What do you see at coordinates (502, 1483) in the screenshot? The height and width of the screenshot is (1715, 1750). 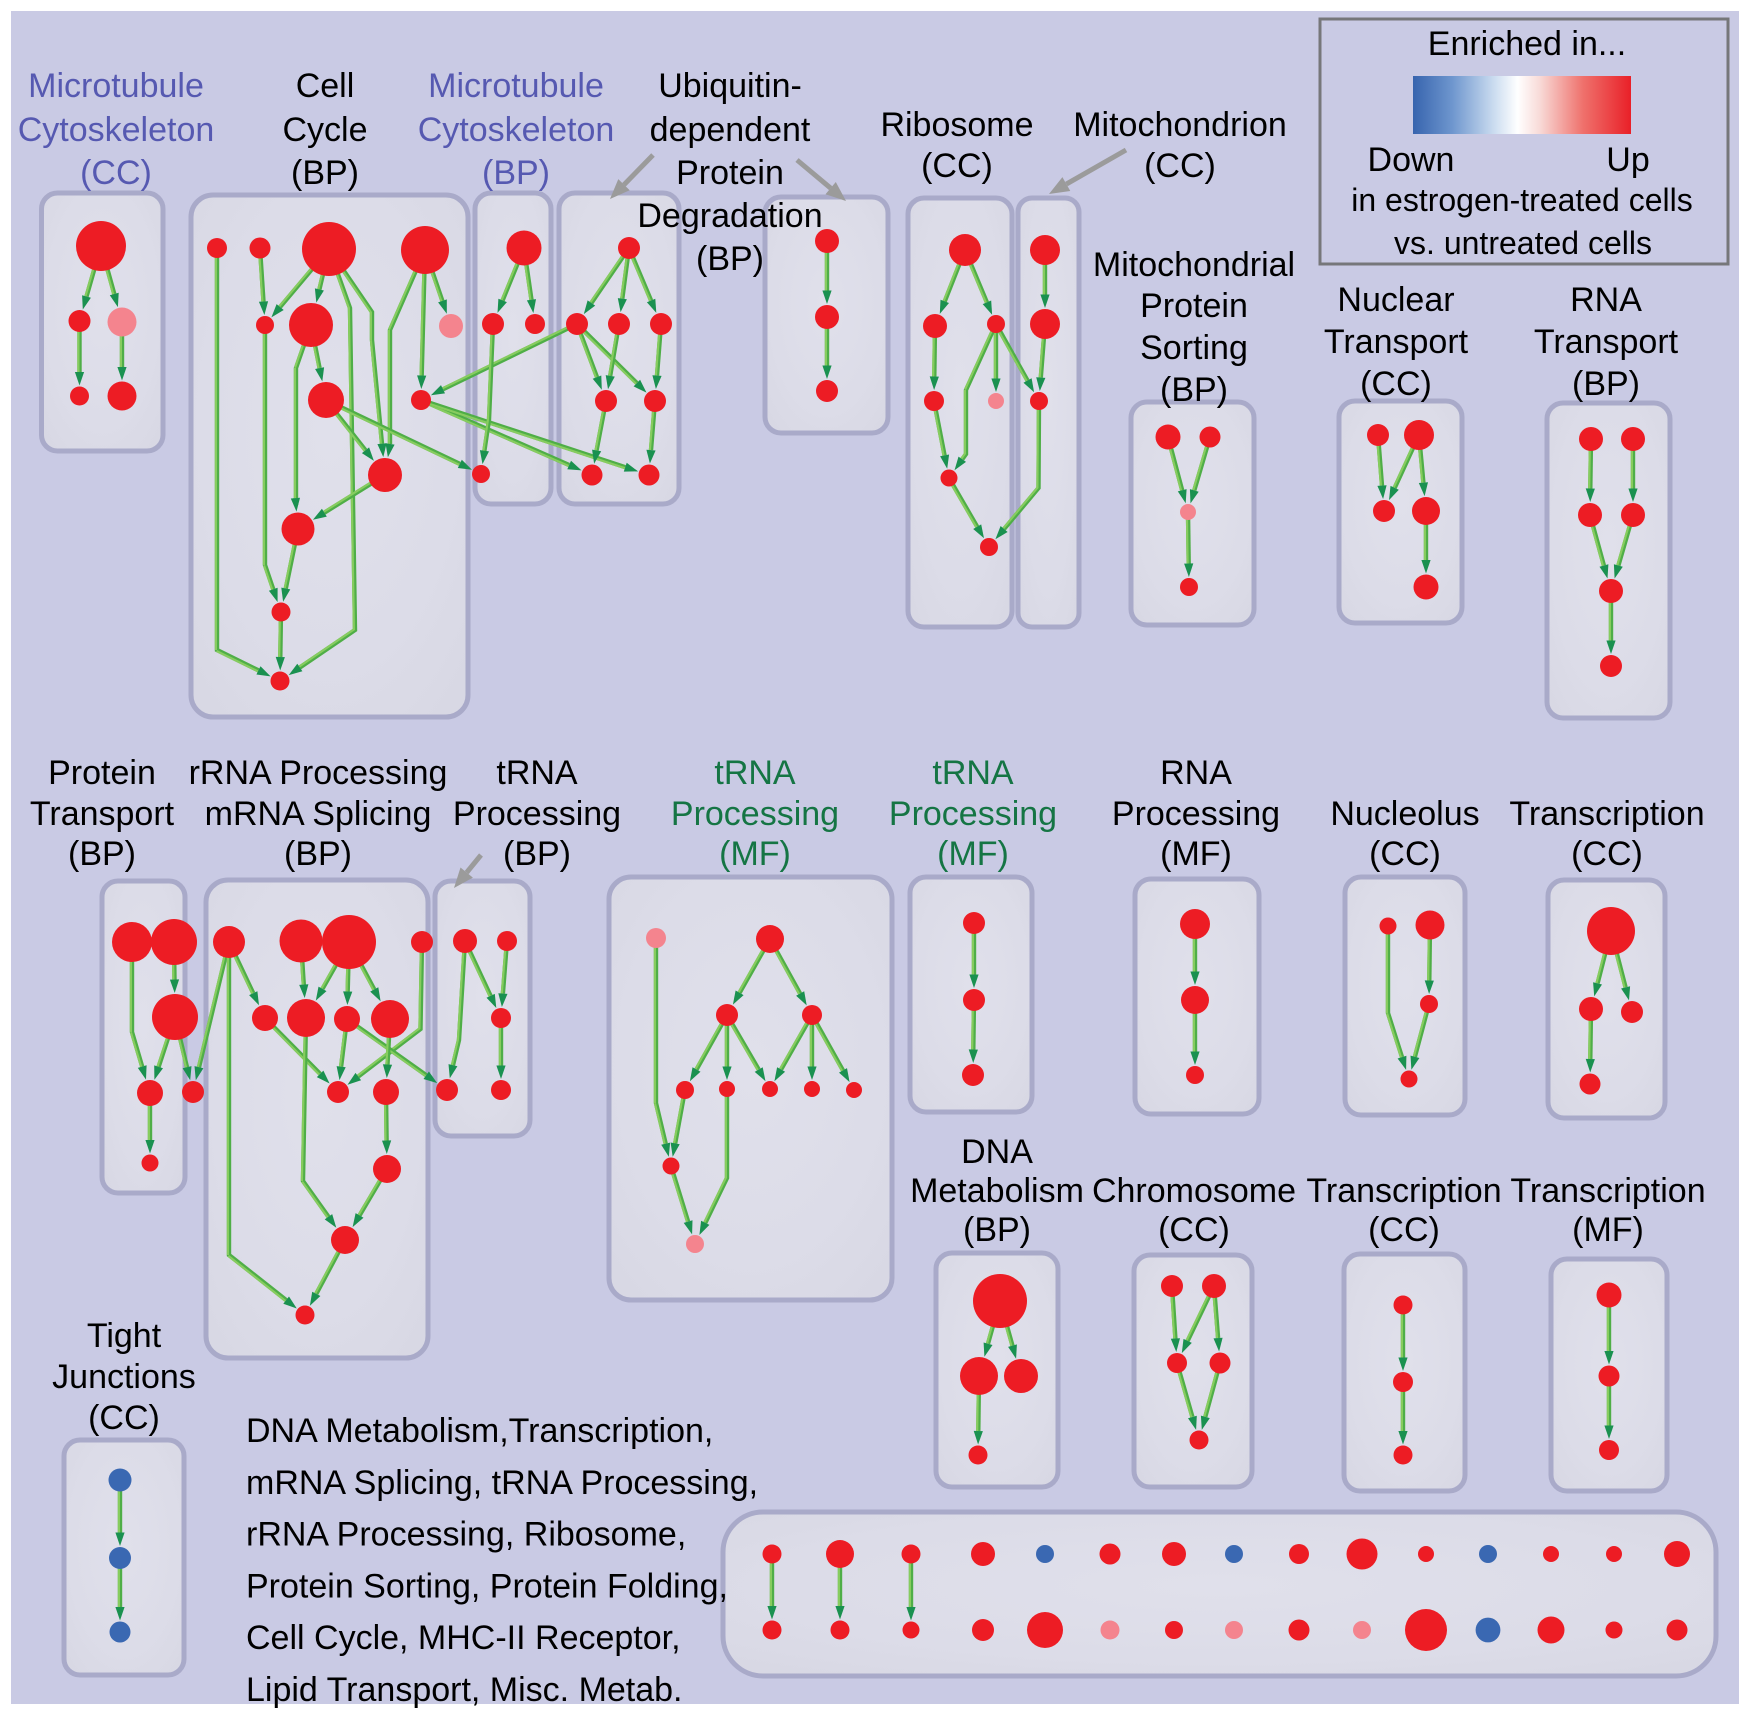 I see `svg-text:mRNA Splicing, tRNA Processing: mRNA Splicing, tRNA Processing,` at bounding box center [502, 1483].